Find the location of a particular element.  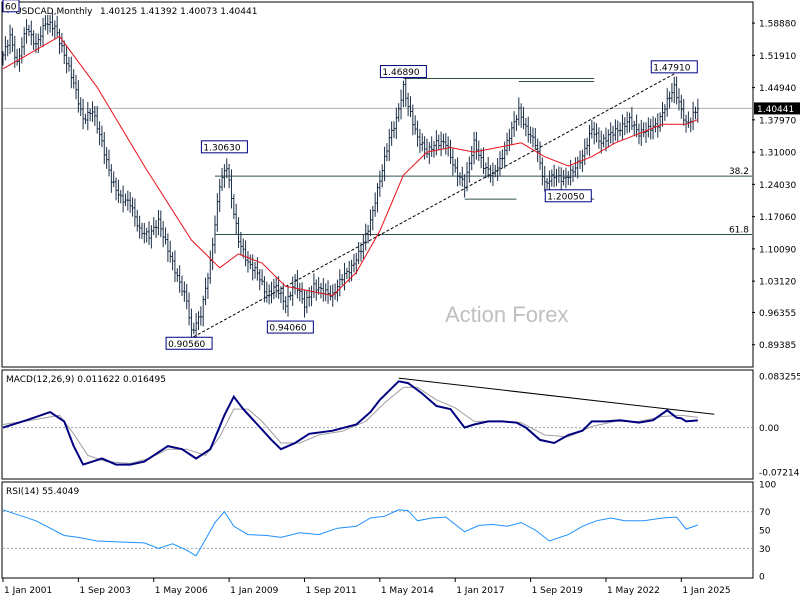

y-tick-label: 1.37970 is located at coordinates (777, 121).